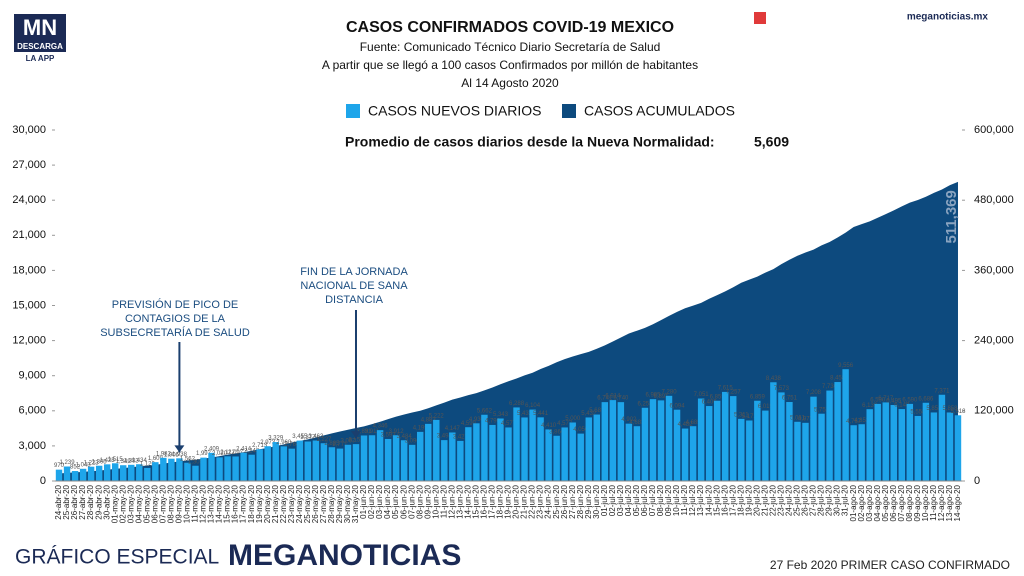 The width and height of the screenshot is (1024, 576). Describe the element at coordinates (307, 503) in the screenshot. I see `x-tick-label: 25-may-20` at that location.